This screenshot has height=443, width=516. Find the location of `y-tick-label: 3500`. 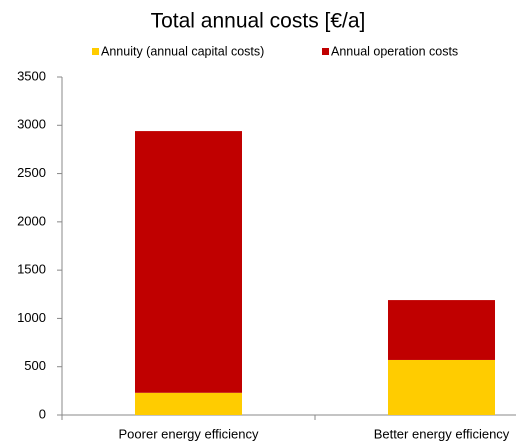

y-tick-label: 3500 is located at coordinates (31, 75).